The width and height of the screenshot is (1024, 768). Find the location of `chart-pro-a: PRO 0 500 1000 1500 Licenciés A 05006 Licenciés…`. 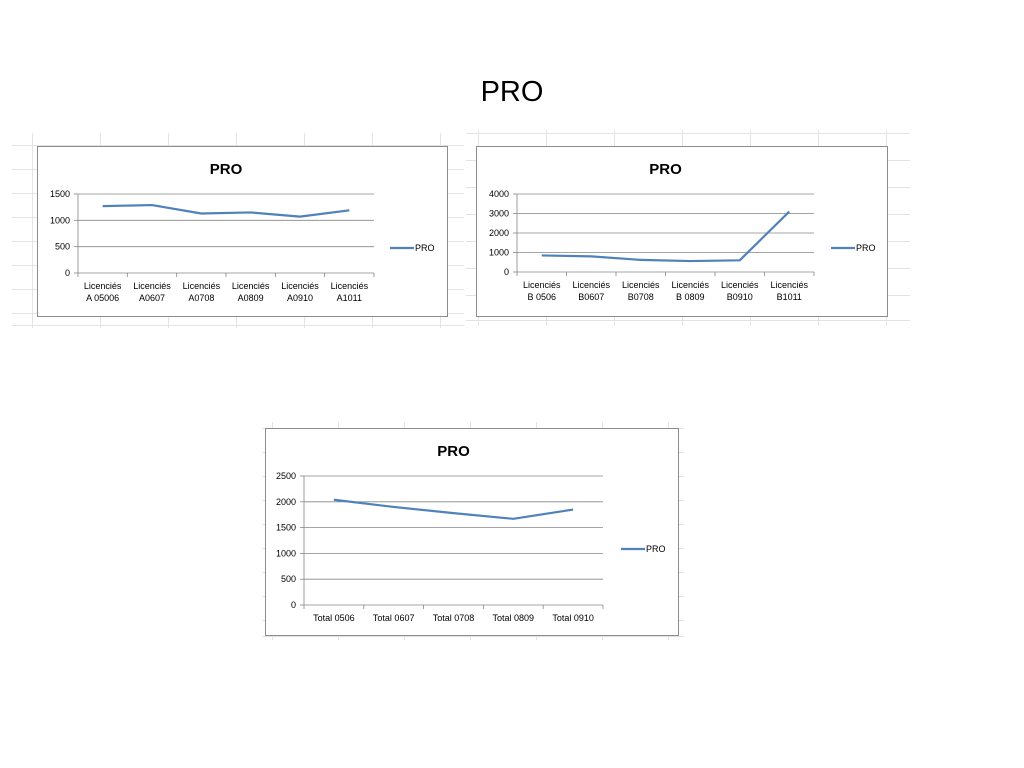

chart-pro-a: PRO 0 500 1000 1500 Licenciés A 05006 Licenciés… is located at coordinates (242, 231).